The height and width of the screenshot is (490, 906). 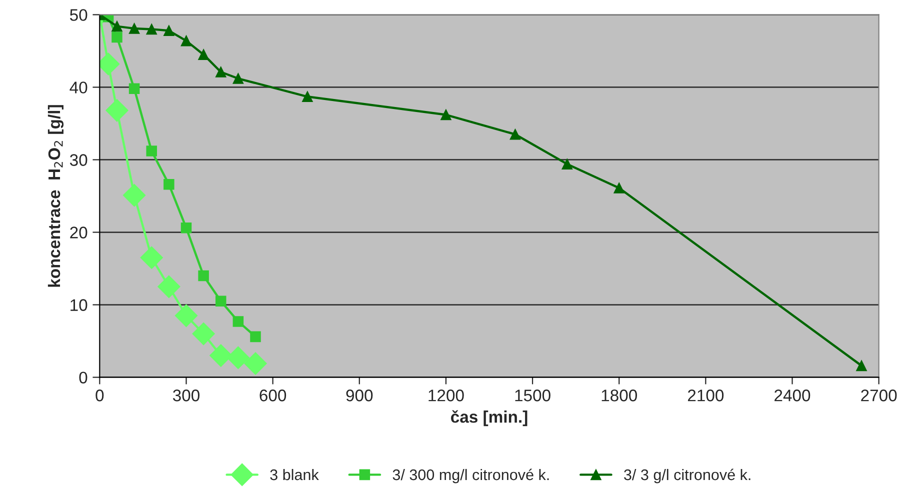 What do you see at coordinates (79, 305) in the screenshot?
I see `y-tick-label: 10` at bounding box center [79, 305].